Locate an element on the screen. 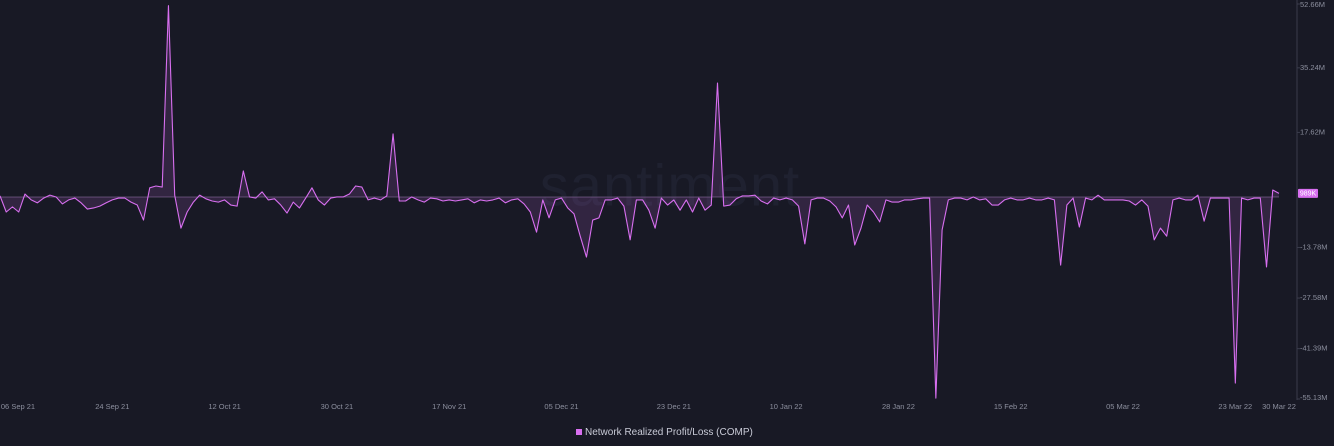 The width and height of the screenshot is (1334, 446). legend-label: Network Realized Profit/Loss (COMP) is located at coordinates (669, 432).